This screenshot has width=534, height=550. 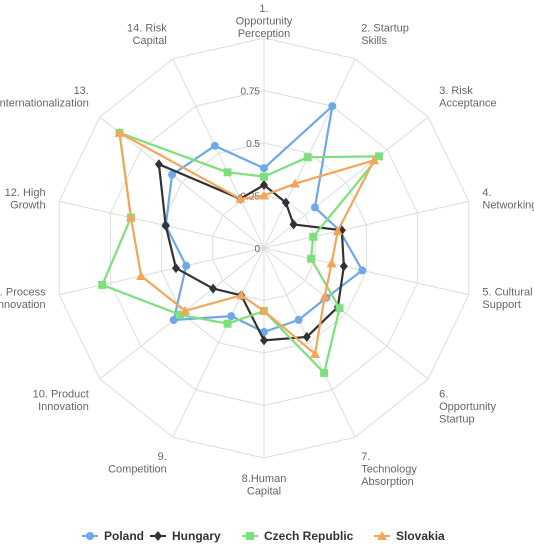 I want to click on axis-label: 13. Internationalization, so click(x=44, y=97).